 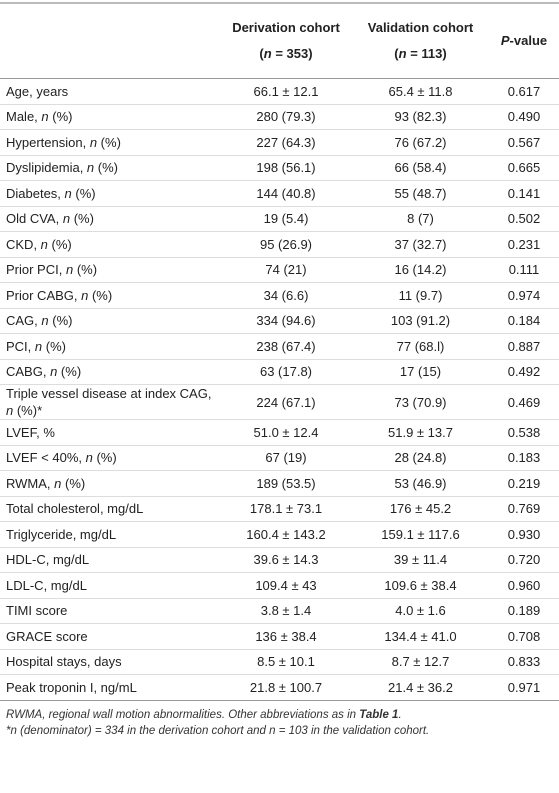 I want to click on cell: 39.6 ± 14.3, so click(x=286, y=560).